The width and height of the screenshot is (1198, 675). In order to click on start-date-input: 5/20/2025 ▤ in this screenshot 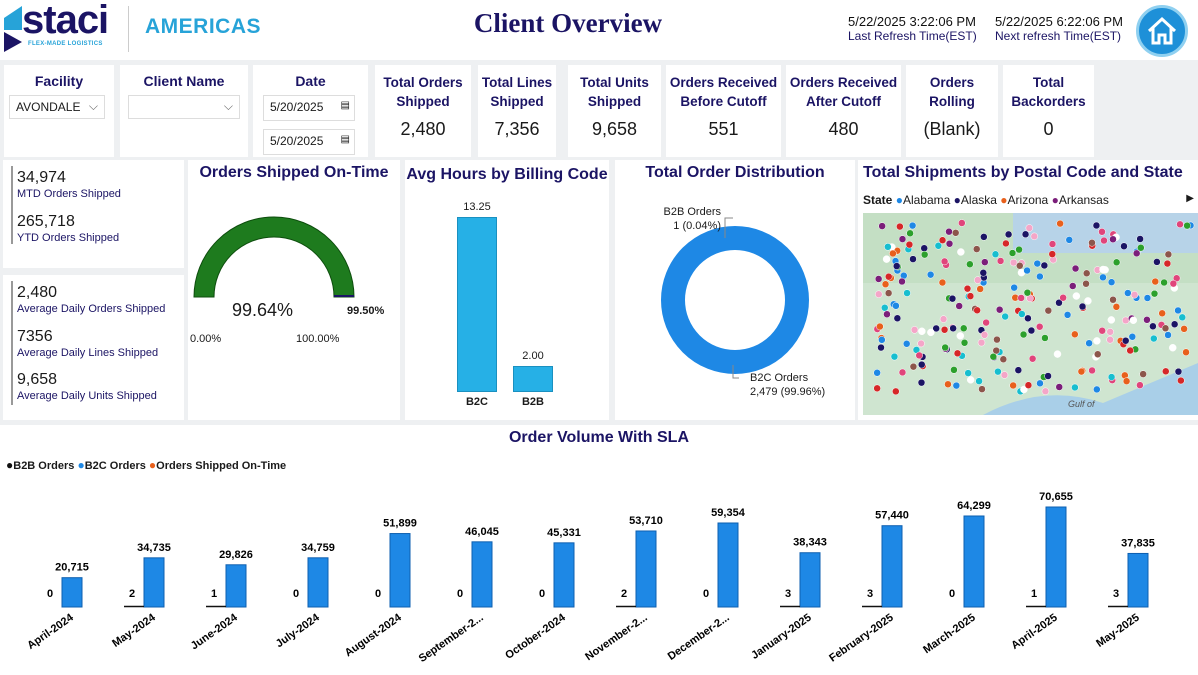, I will do `click(309, 108)`.